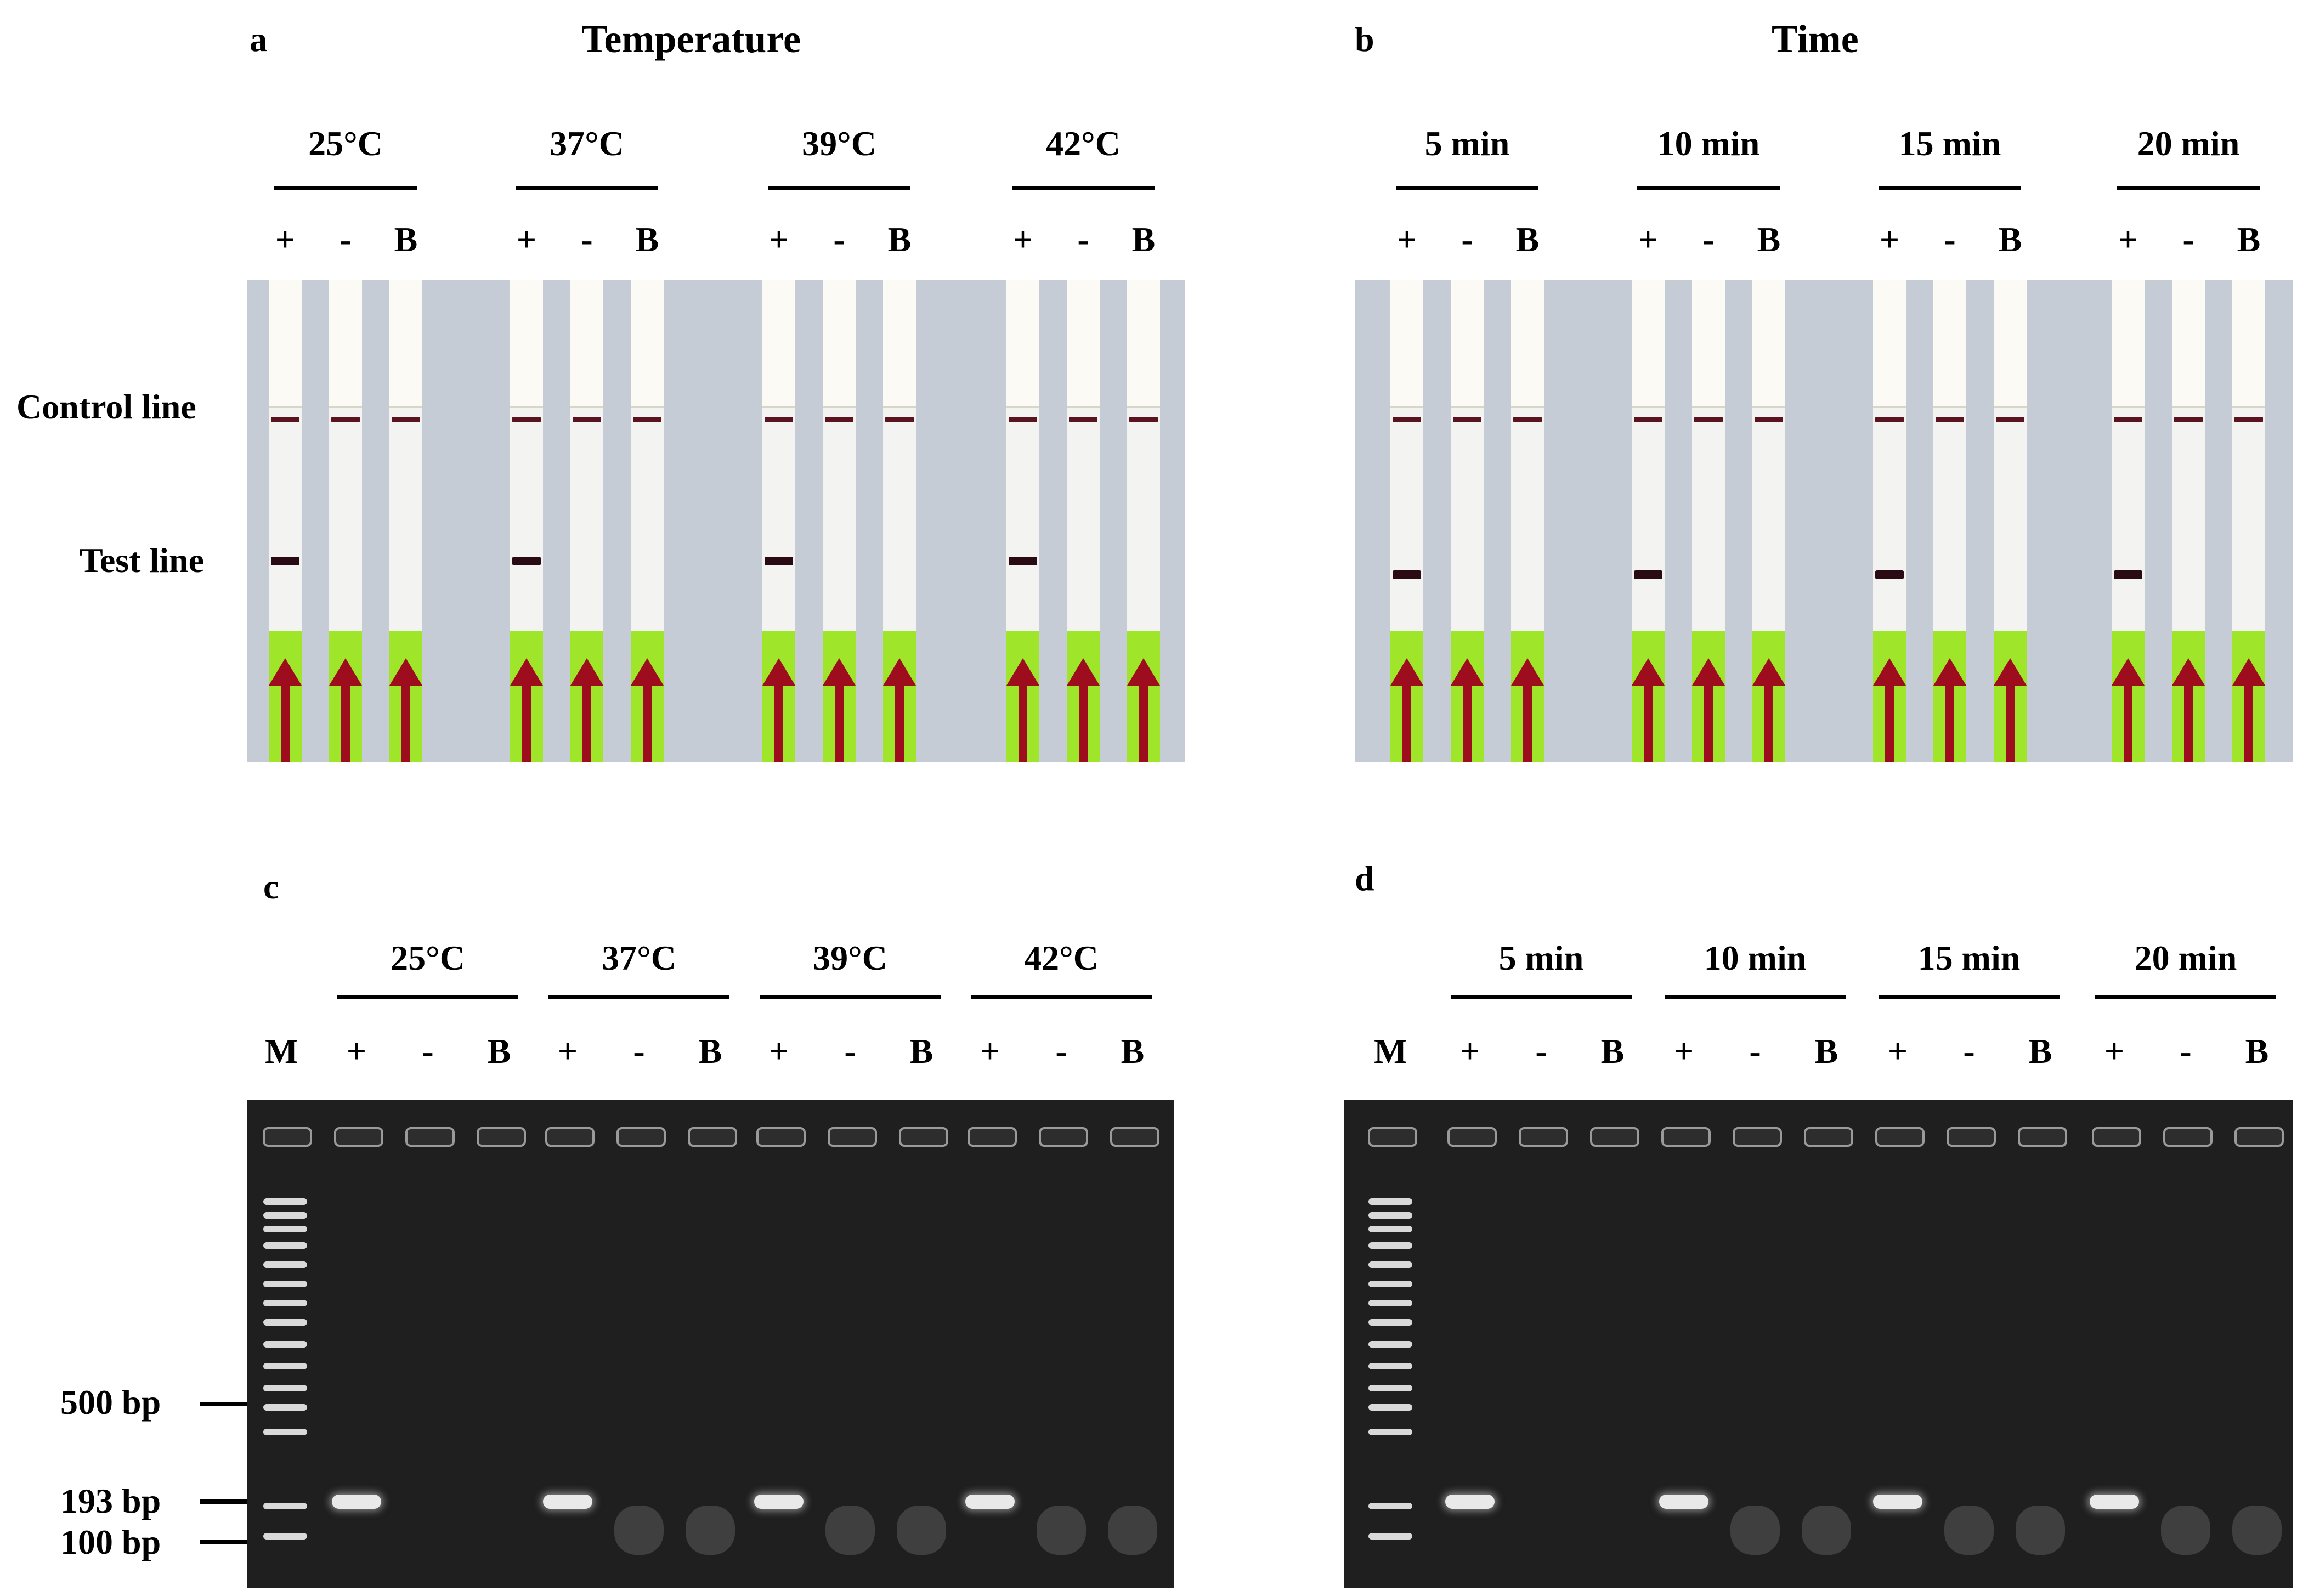  I want to click on gel-temperature-label: 42°C, so click(1061, 957).